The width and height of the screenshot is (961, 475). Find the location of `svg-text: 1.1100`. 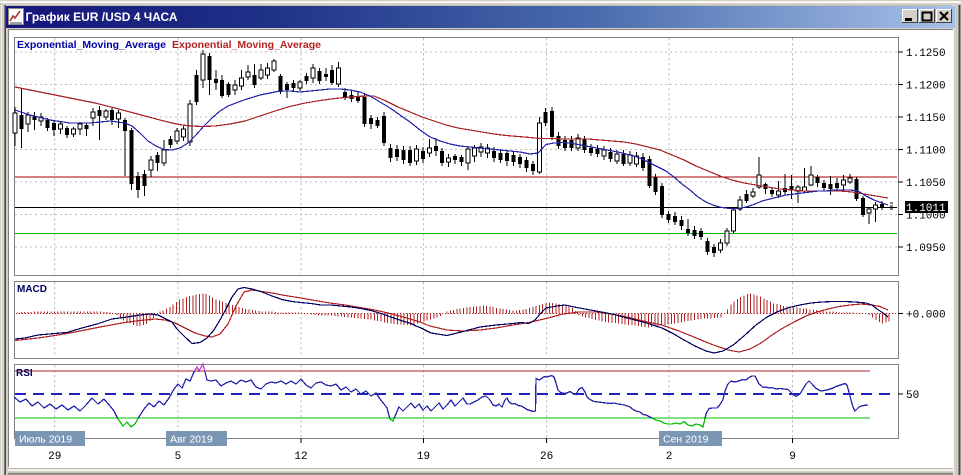

svg-text: 1.1100 is located at coordinates (926, 152).